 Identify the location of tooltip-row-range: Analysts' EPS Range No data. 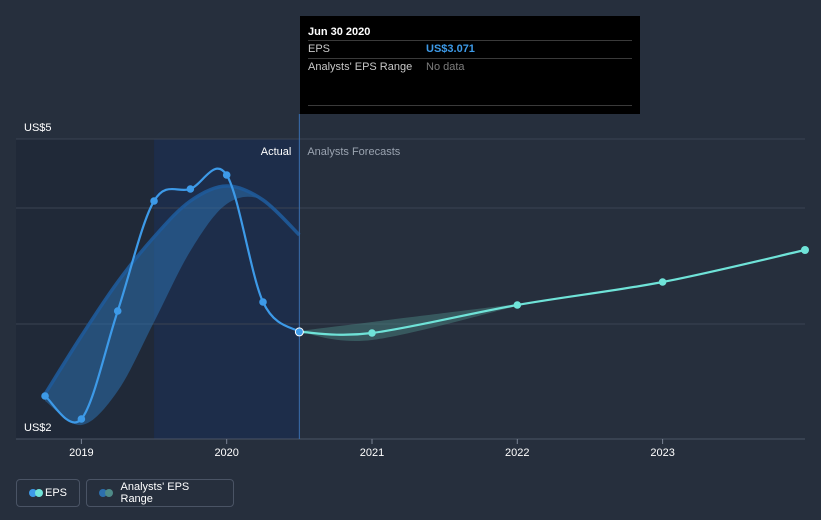
(470, 67).